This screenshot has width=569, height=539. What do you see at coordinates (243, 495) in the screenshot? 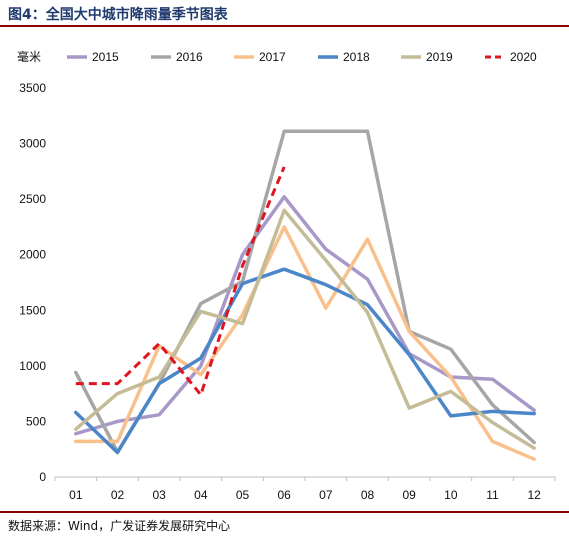
I see `x-tick-label: 05` at bounding box center [243, 495].